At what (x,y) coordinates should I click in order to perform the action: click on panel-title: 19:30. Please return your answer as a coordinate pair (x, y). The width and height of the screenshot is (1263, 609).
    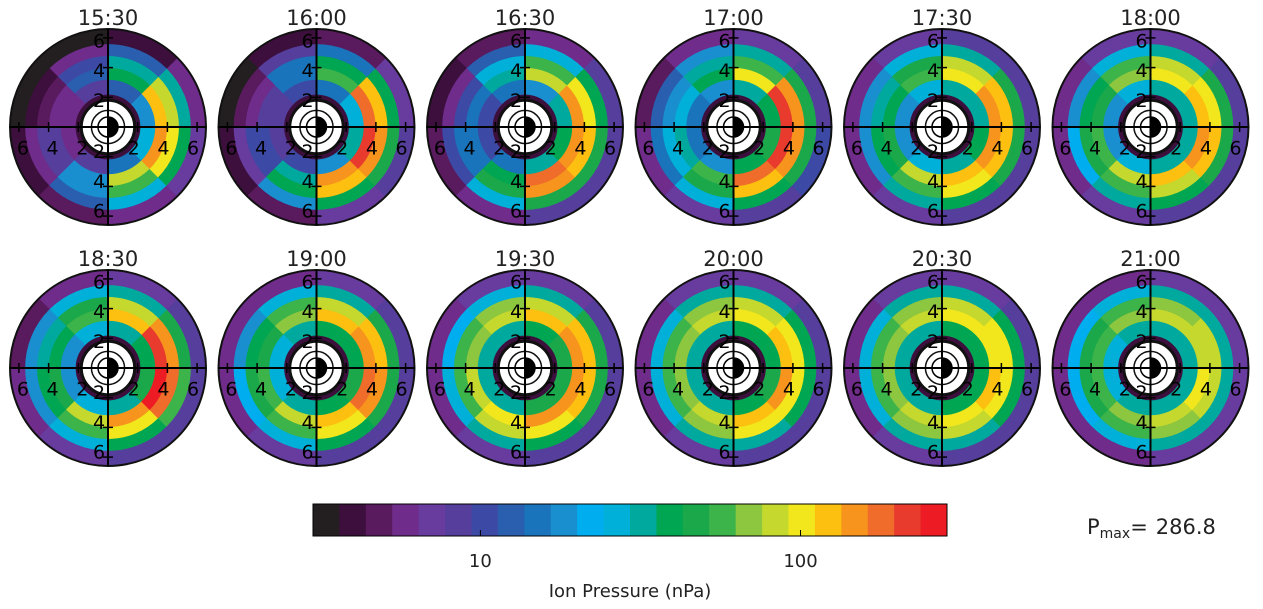
    Looking at the image, I should click on (525, 259).